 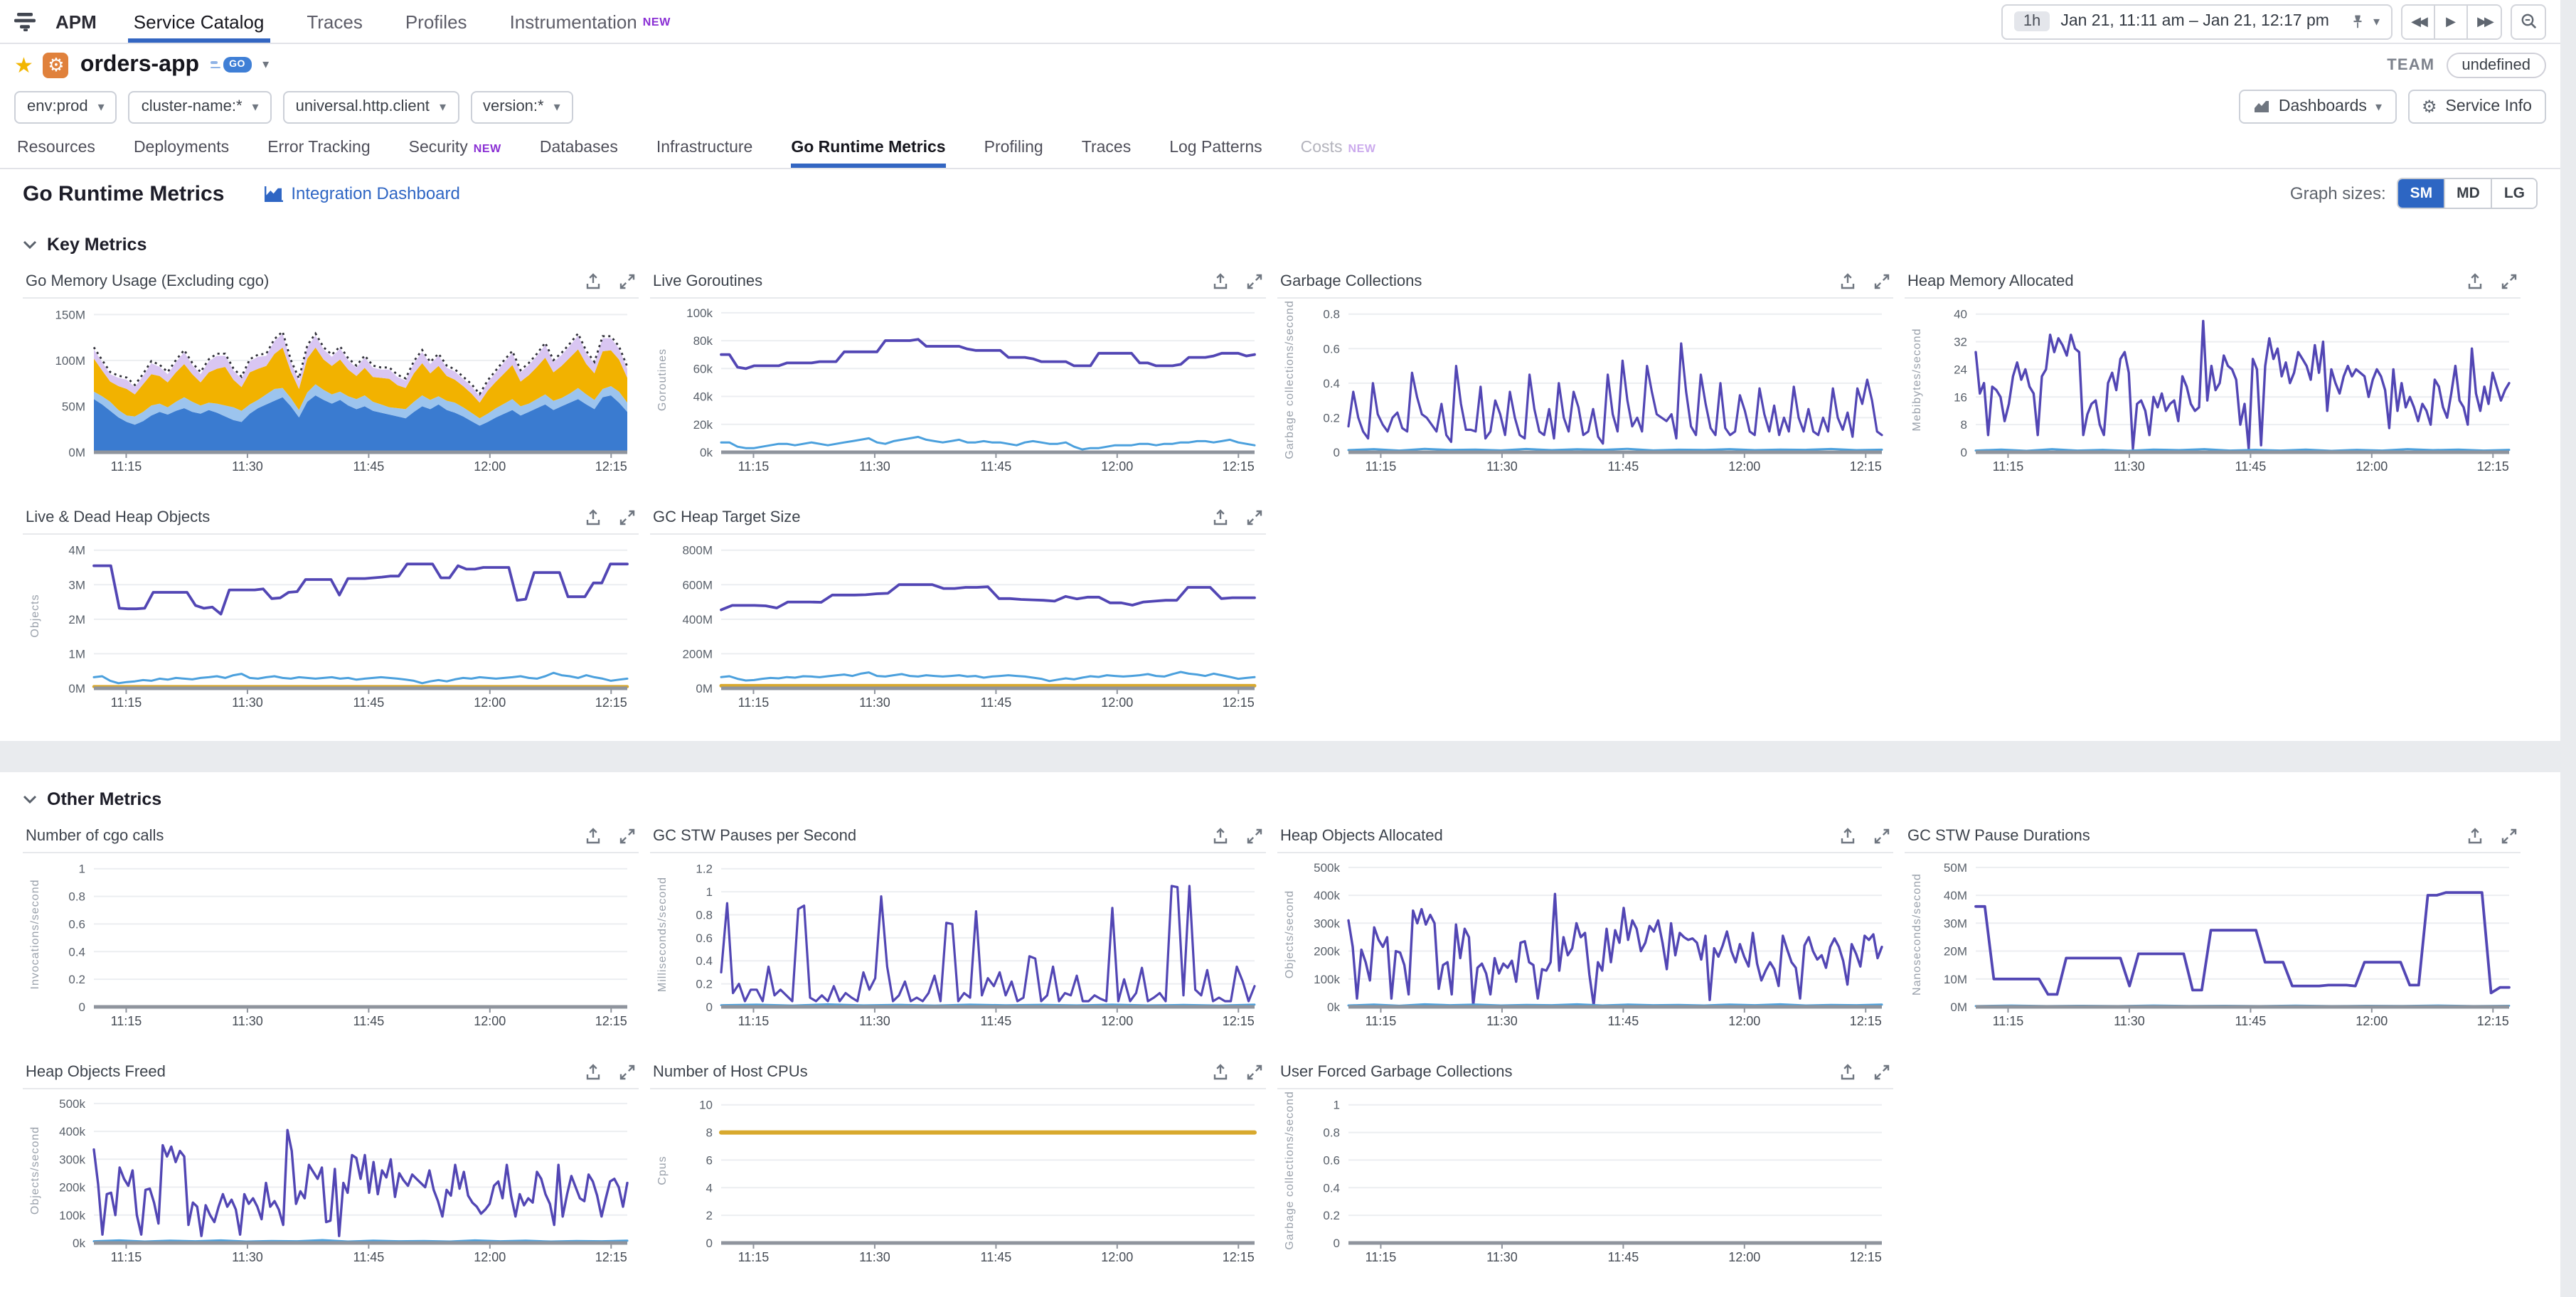 What do you see at coordinates (436, 21) in the screenshot?
I see `top-nav-tab-profiles: Profiles` at bounding box center [436, 21].